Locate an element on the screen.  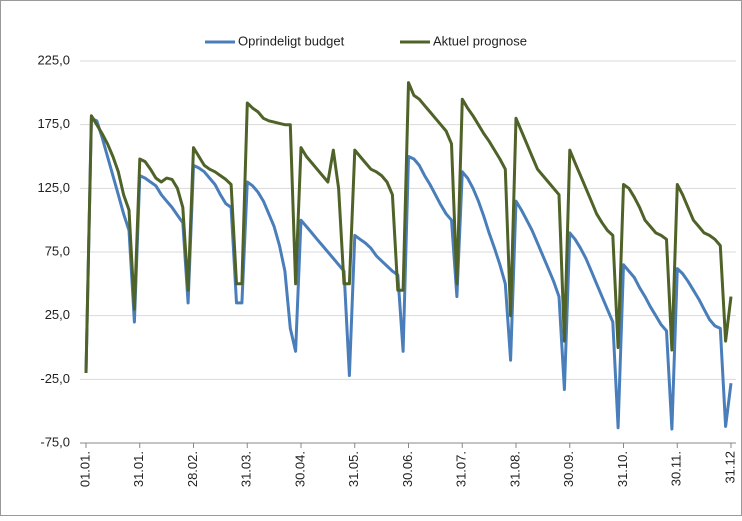
y-tick-label: -25,0 is located at coordinates (55, 378).